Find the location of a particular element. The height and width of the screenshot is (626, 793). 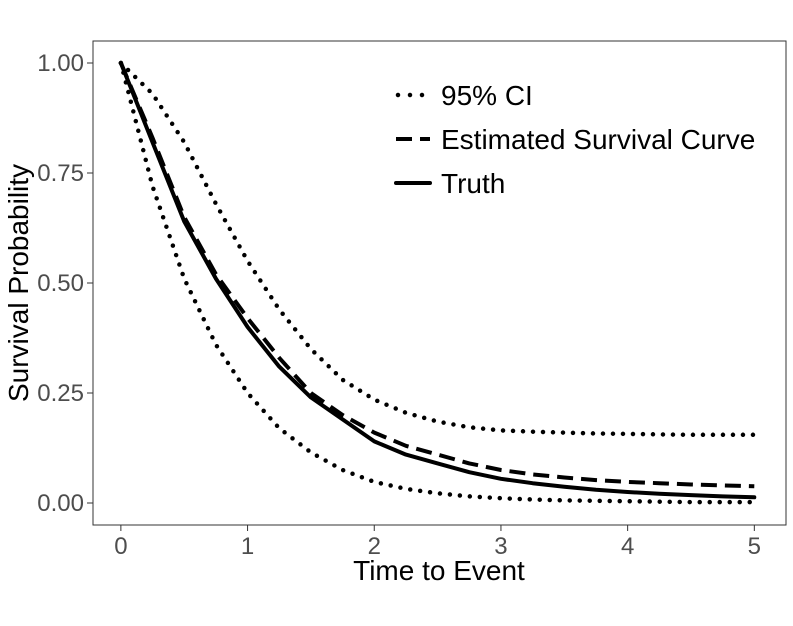

x-tick-label: 5 is located at coordinates (754, 546).